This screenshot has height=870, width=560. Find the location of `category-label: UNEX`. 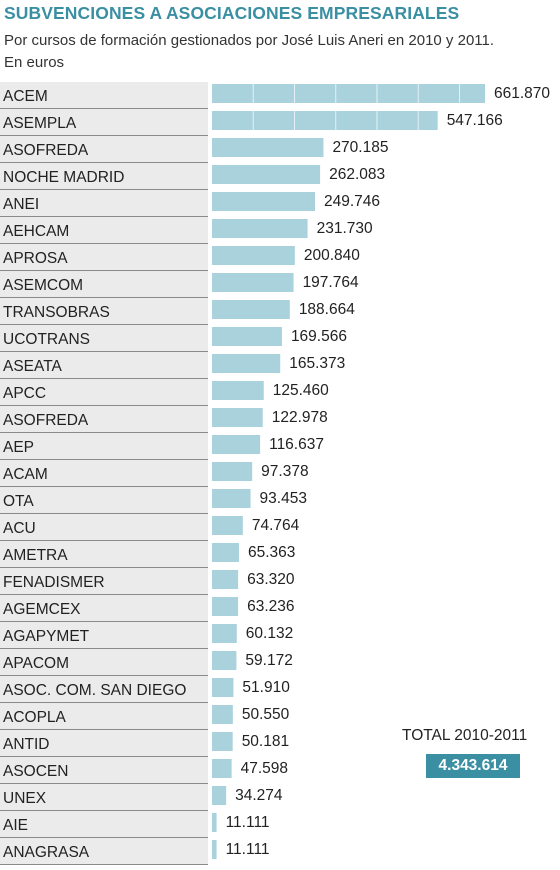

category-label: UNEX is located at coordinates (25, 798).